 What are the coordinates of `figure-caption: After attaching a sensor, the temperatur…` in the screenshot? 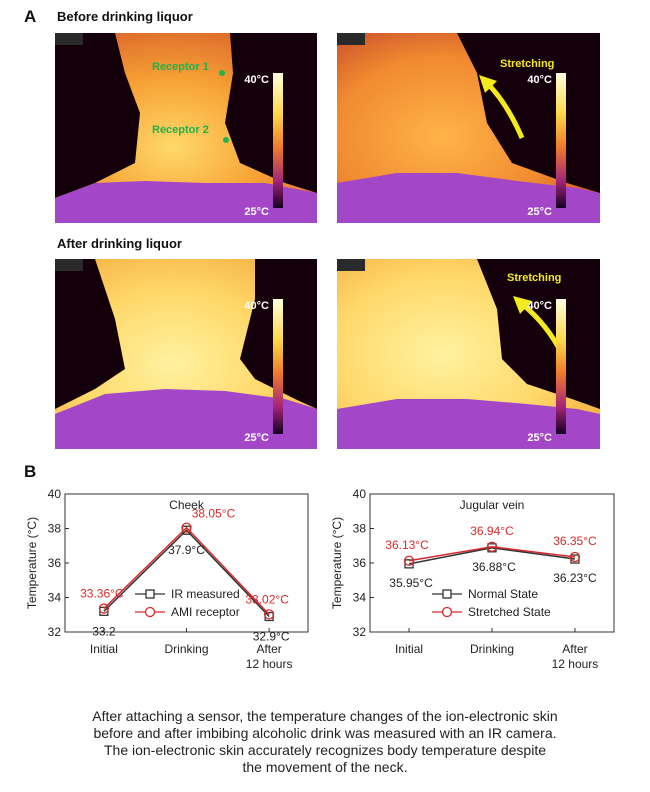 It's located at (325, 742).